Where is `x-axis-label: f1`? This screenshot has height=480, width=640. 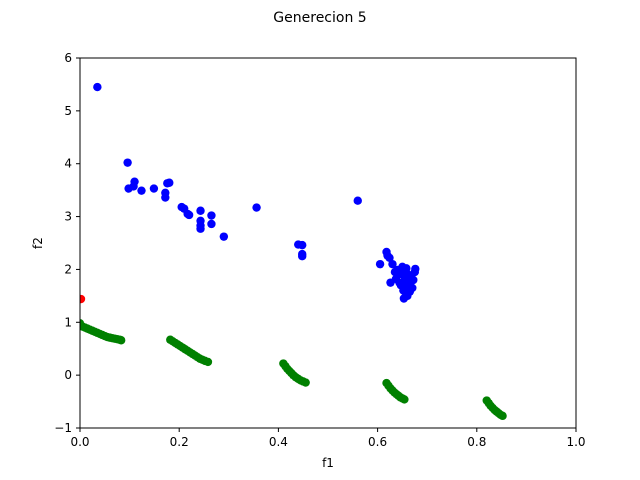 x-axis-label: f1 is located at coordinates (328, 463).